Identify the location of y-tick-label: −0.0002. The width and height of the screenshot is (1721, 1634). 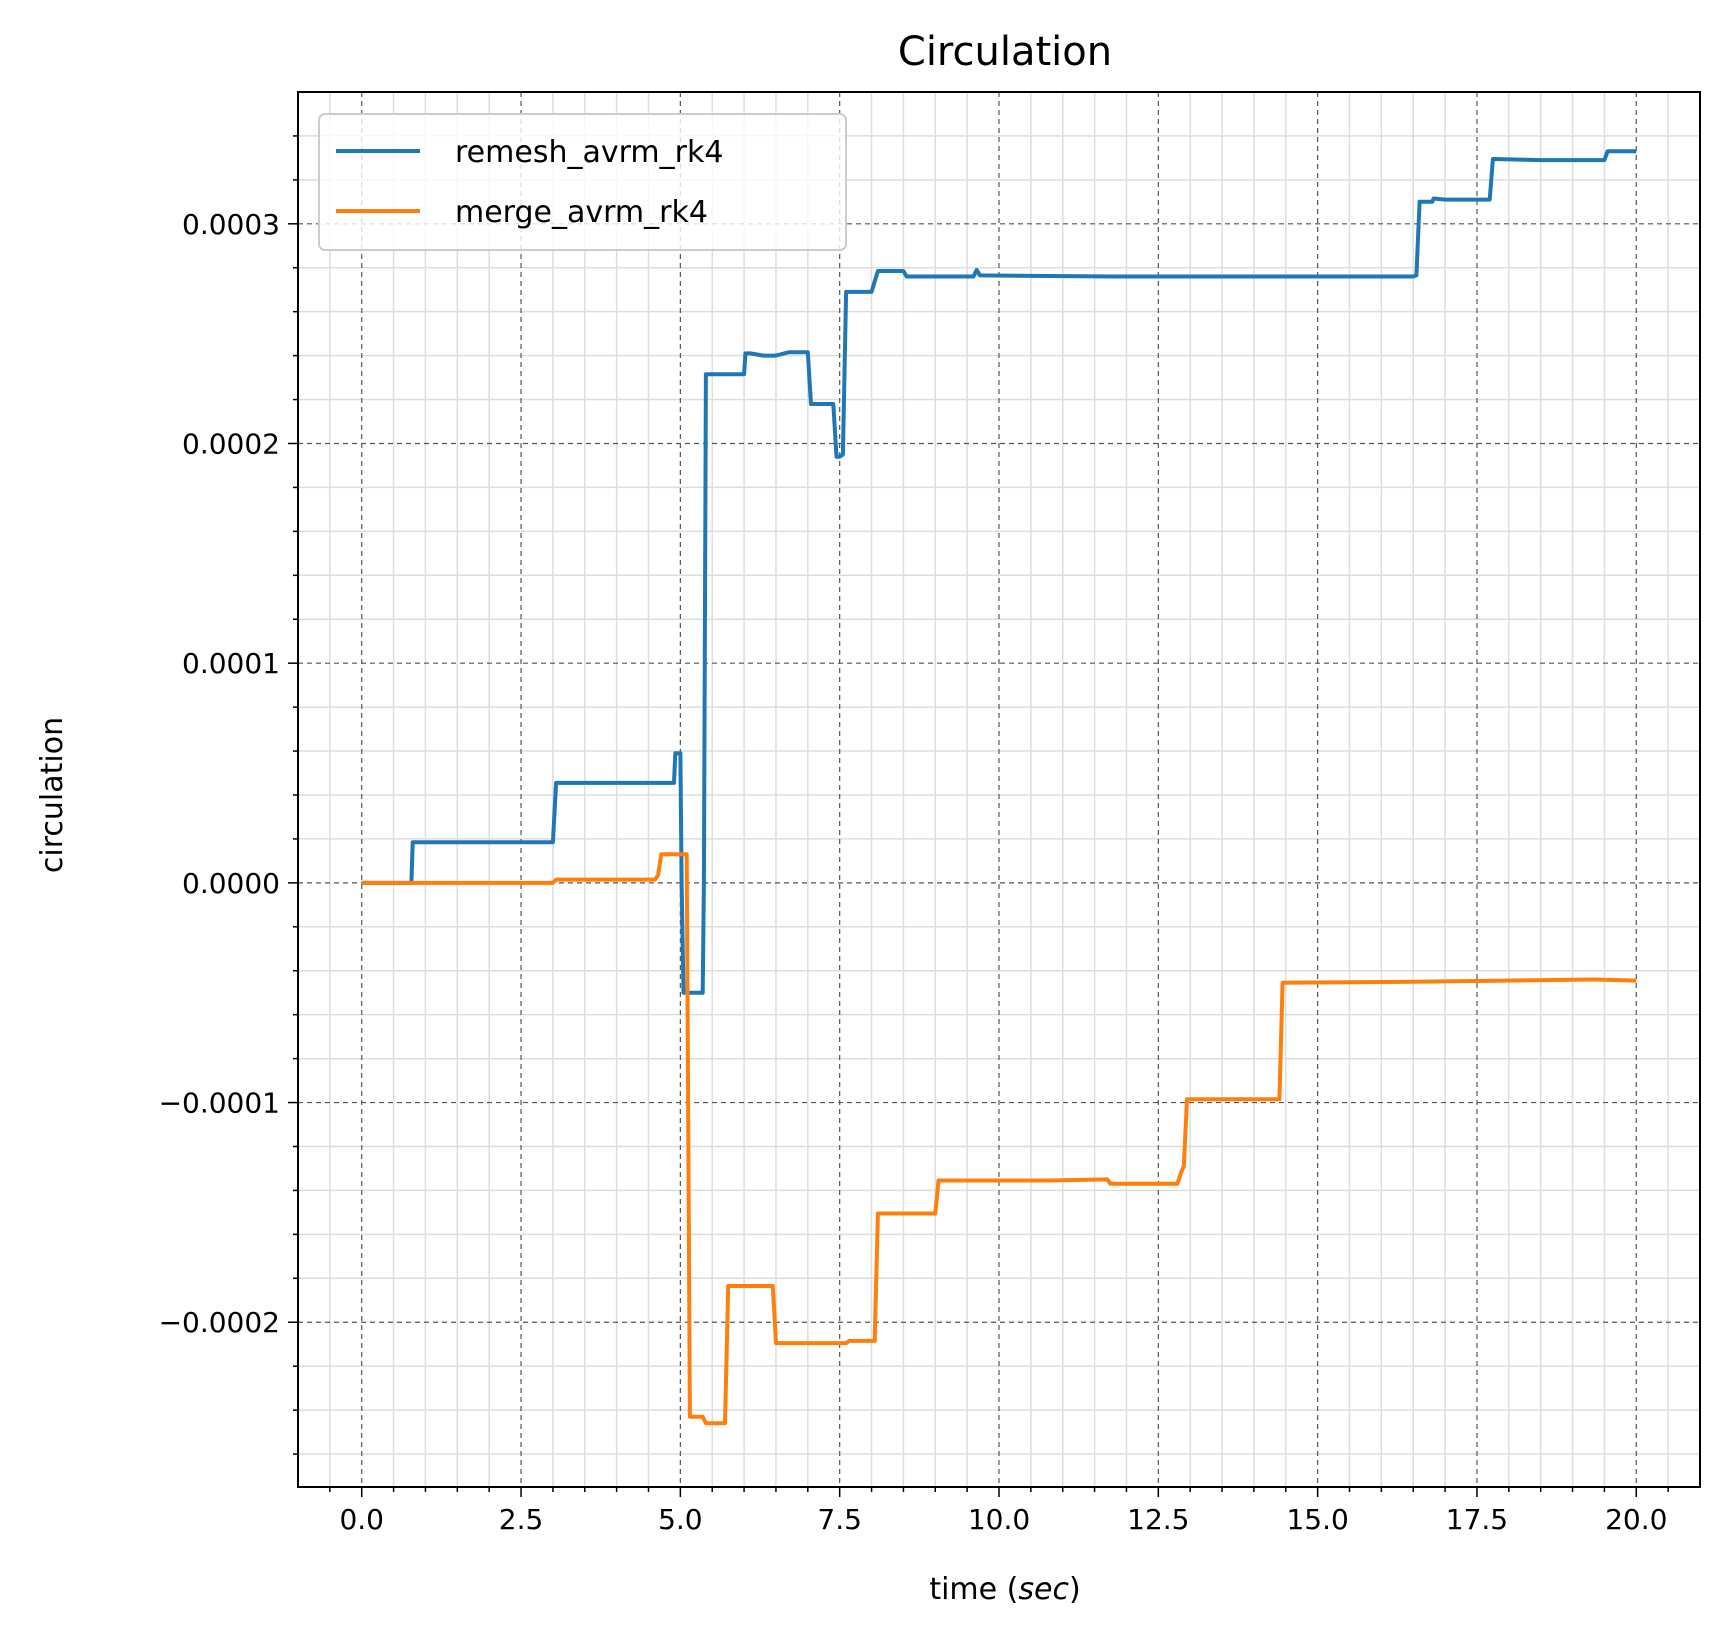
(219, 1322).